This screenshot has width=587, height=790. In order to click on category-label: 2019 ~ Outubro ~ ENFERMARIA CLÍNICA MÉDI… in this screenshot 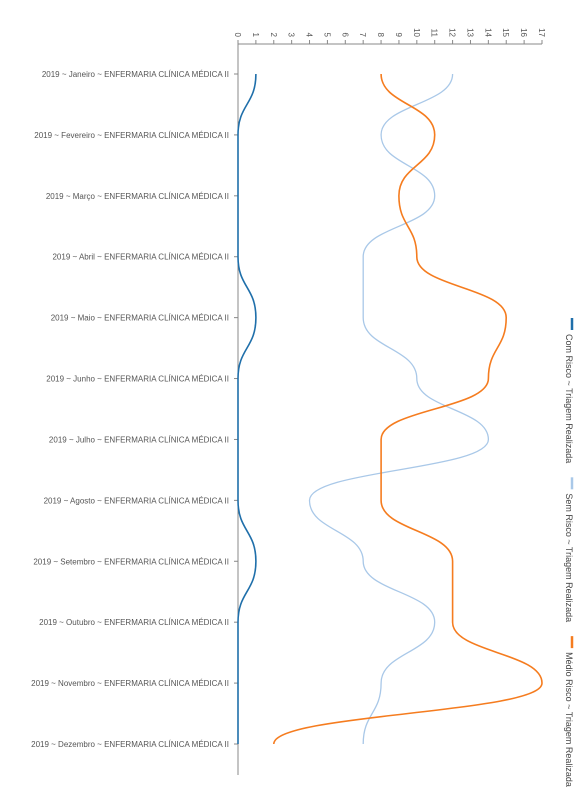, I will do `click(134, 622)`.